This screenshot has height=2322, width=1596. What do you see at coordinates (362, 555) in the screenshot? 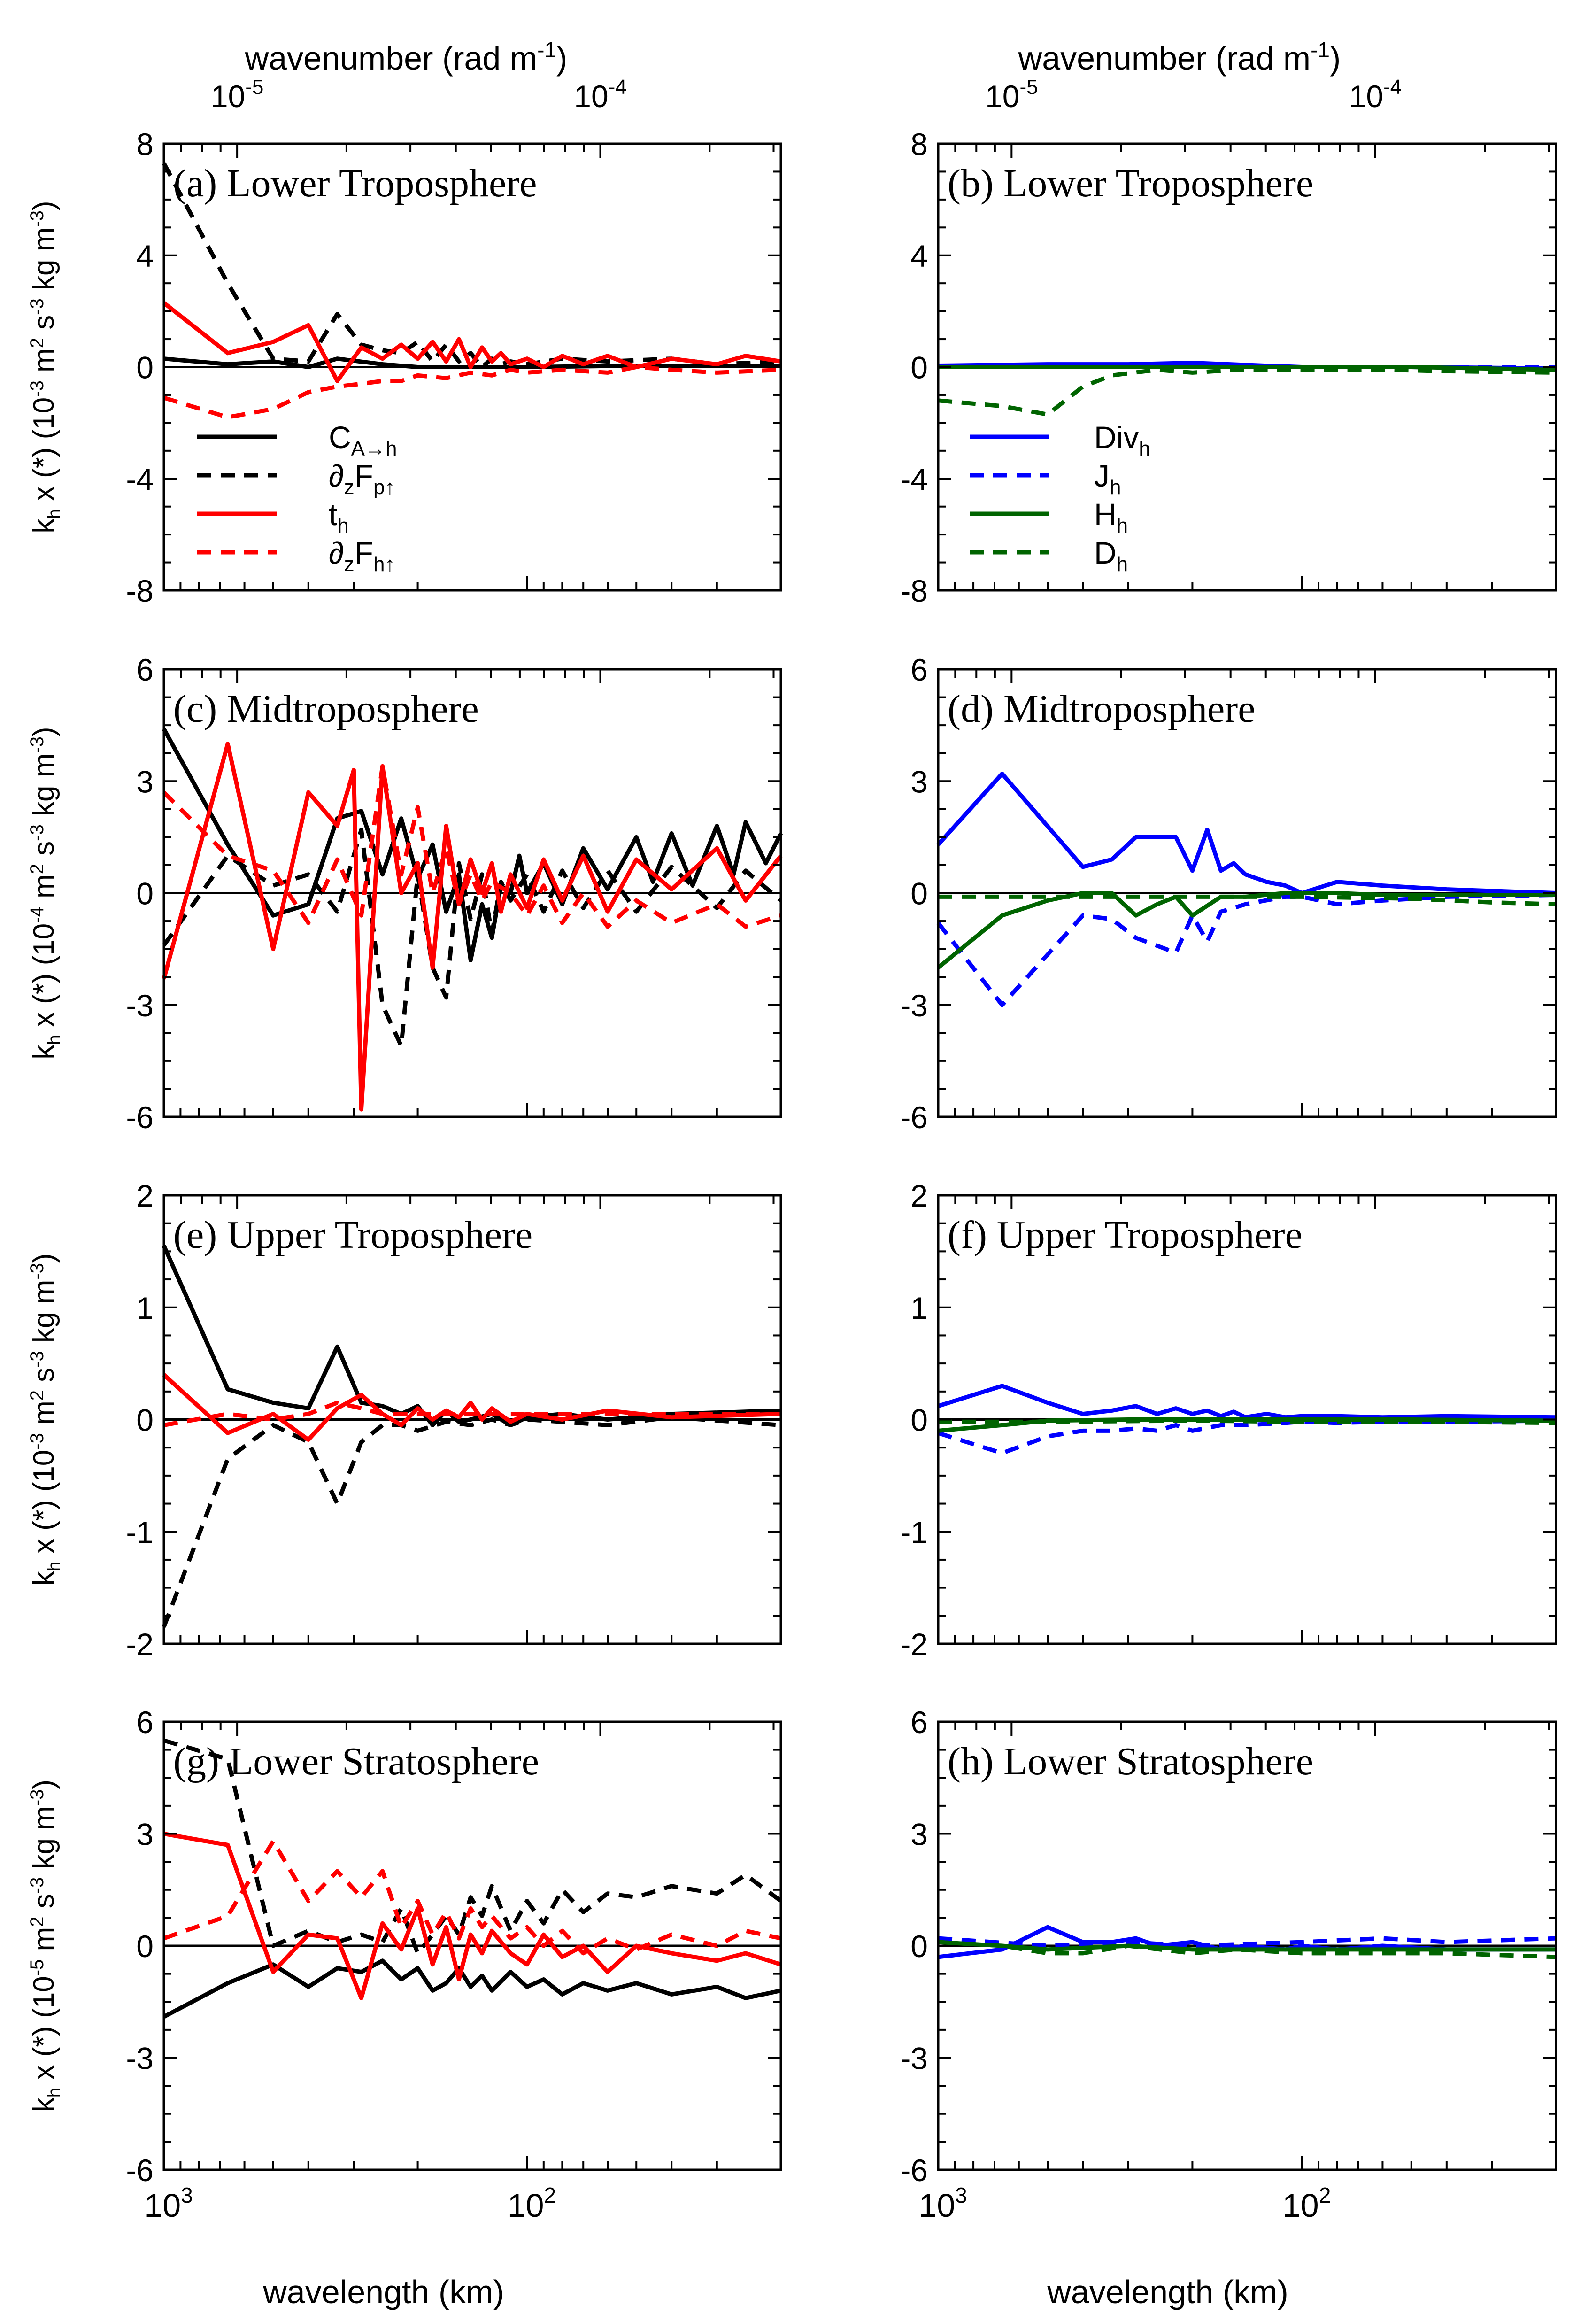
I see `legend-label: ∂zFh↑` at bounding box center [362, 555].